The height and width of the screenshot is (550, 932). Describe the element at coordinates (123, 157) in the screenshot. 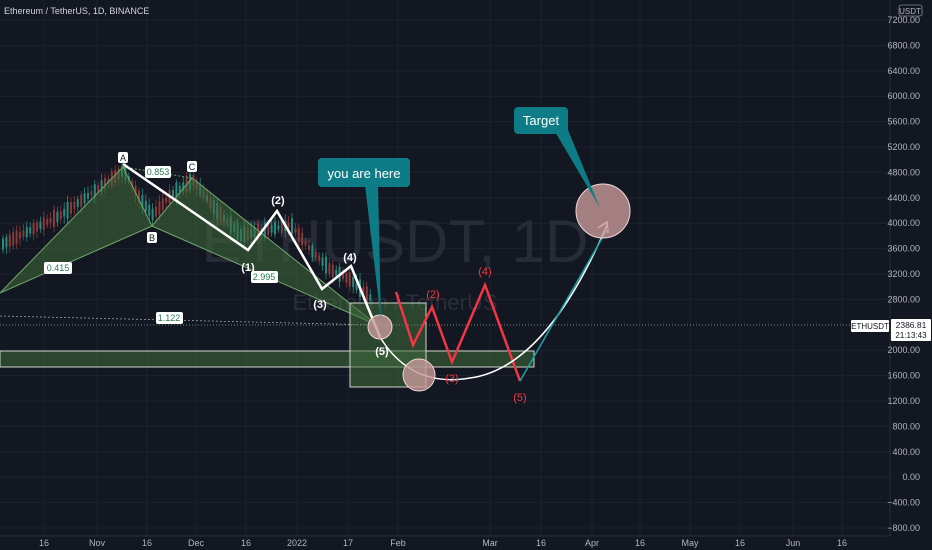

I see `point-a-box` at that location.